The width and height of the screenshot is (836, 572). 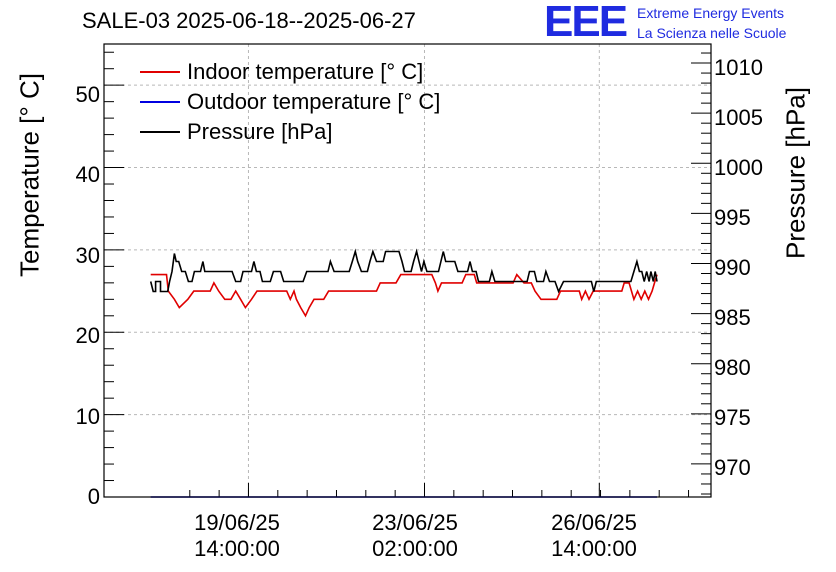 What do you see at coordinates (711, 13) in the screenshot?
I see `logo-line-1: Extreme Energy Events` at bounding box center [711, 13].